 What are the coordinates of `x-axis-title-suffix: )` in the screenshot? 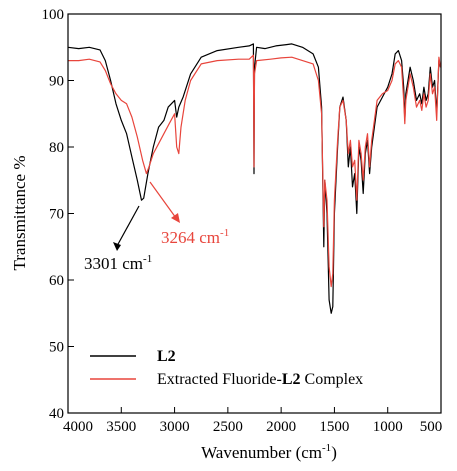 It's located at (334, 452).